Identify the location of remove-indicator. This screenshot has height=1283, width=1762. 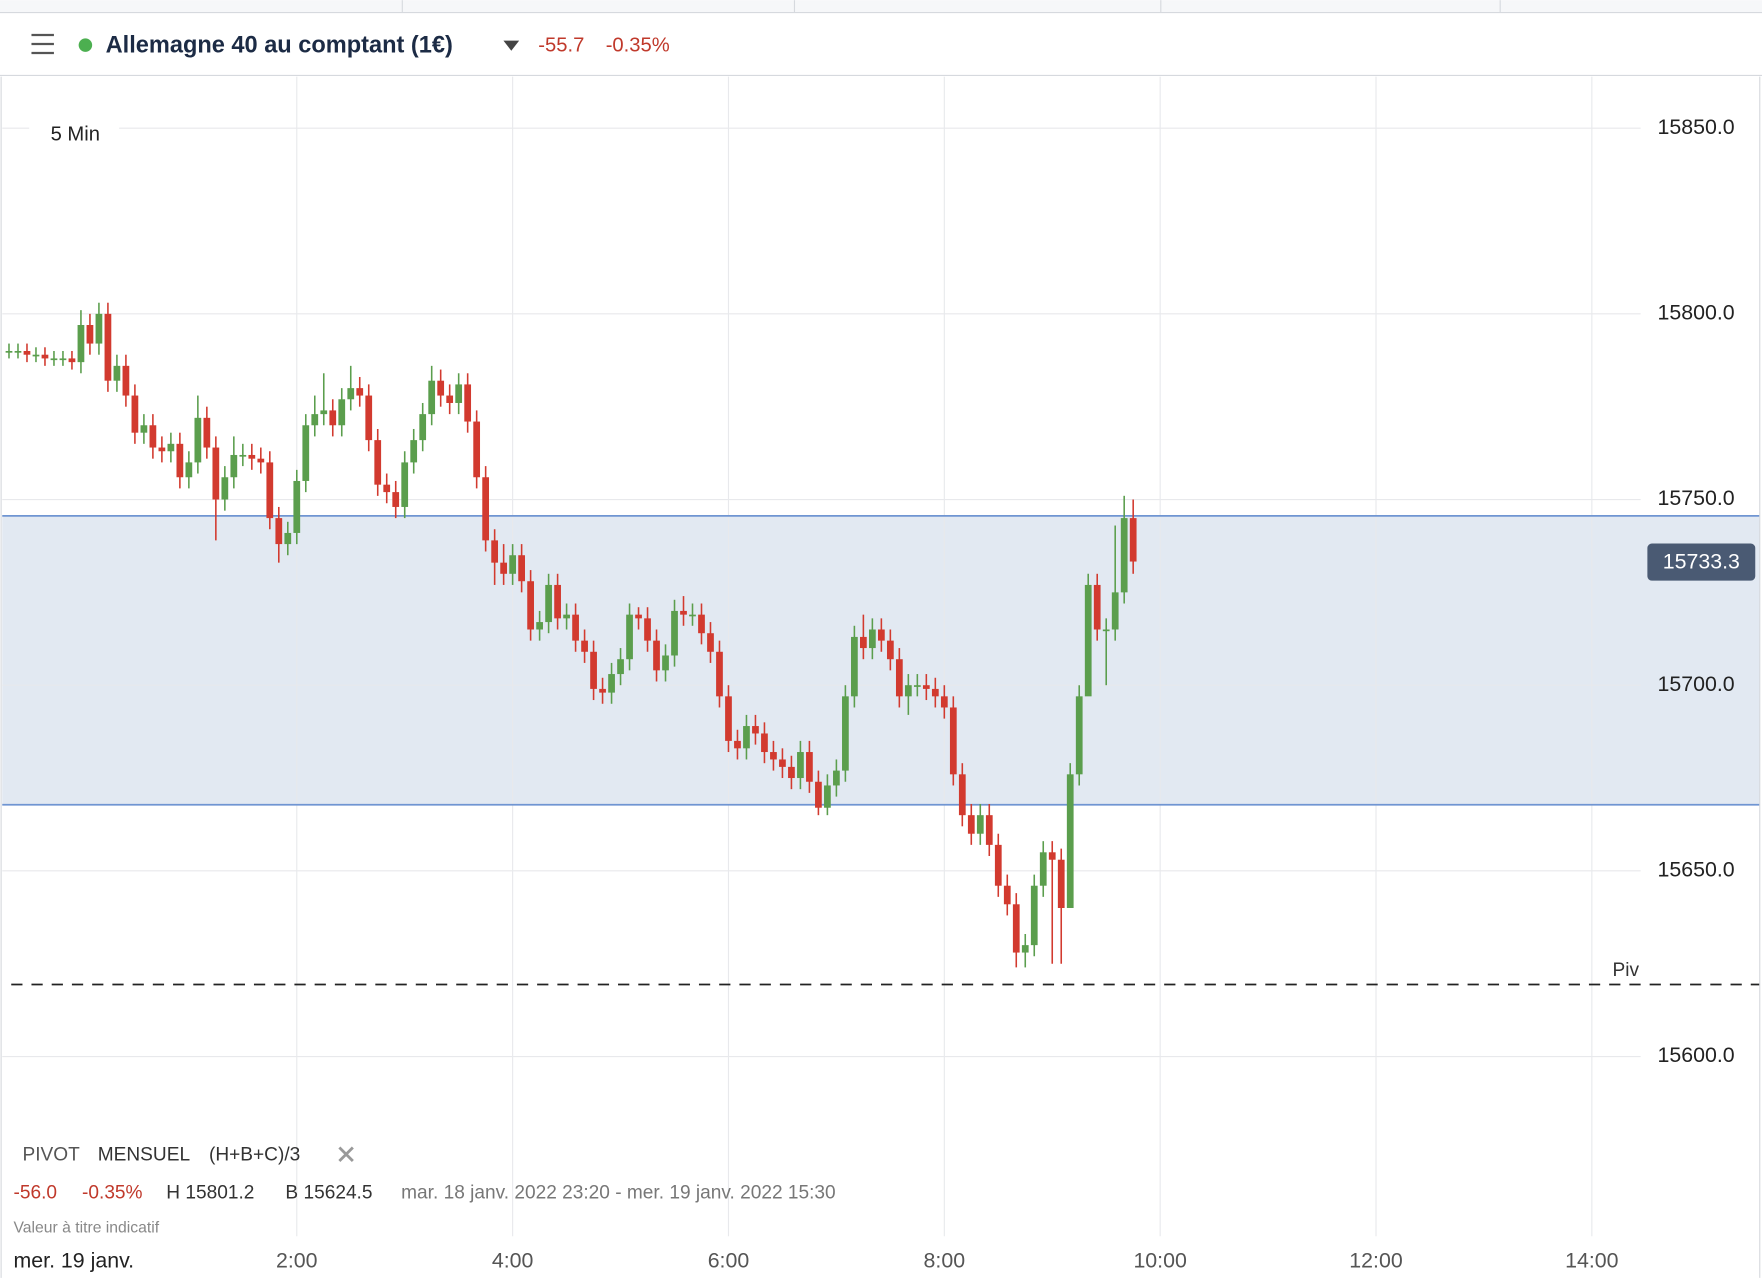
(346, 1154).